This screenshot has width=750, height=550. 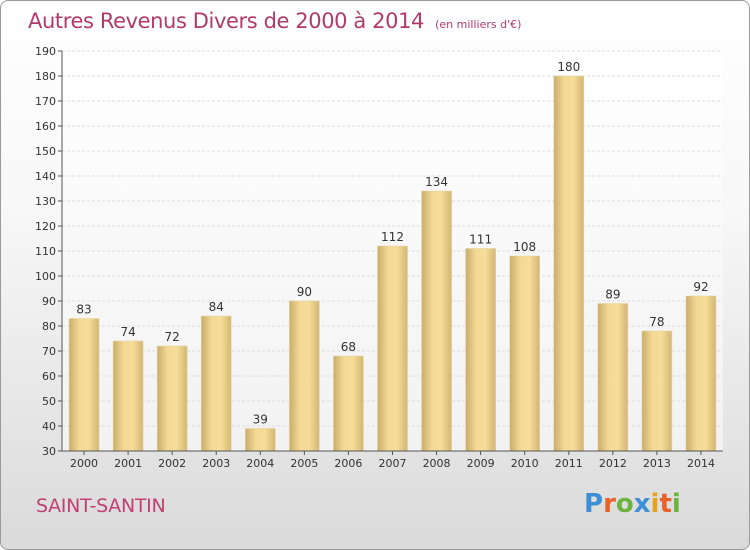 What do you see at coordinates (665, 504) in the screenshot?
I see `logo-letter: t` at bounding box center [665, 504].